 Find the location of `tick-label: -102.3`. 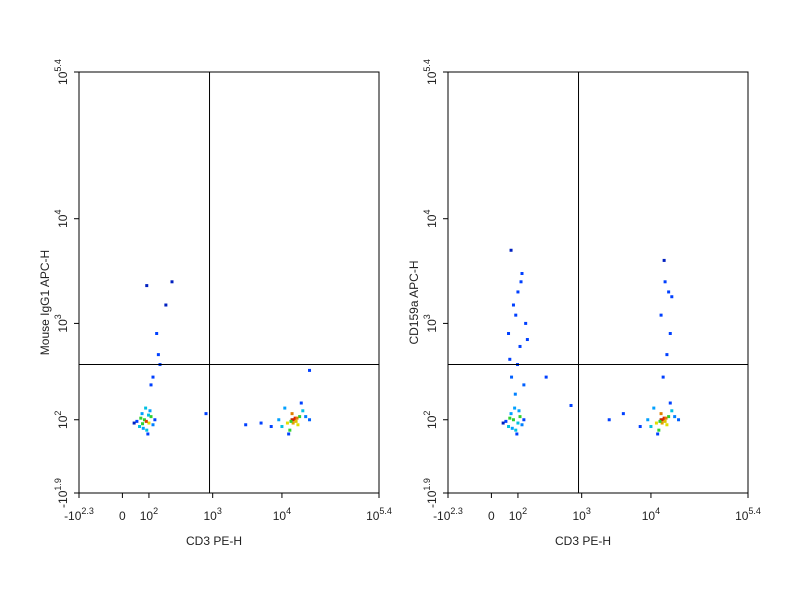

tick-label: -102.3 is located at coordinates (448, 514).